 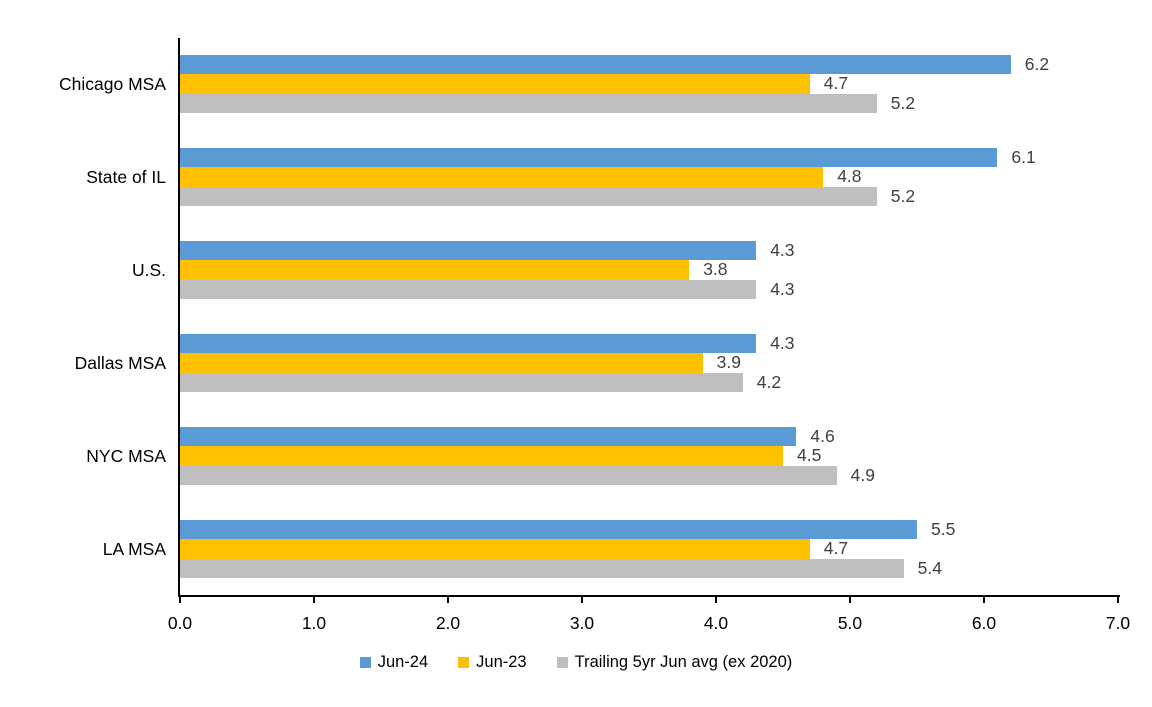 What do you see at coordinates (126, 177) in the screenshot?
I see `category-label: State of IL` at bounding box center [126, 177].